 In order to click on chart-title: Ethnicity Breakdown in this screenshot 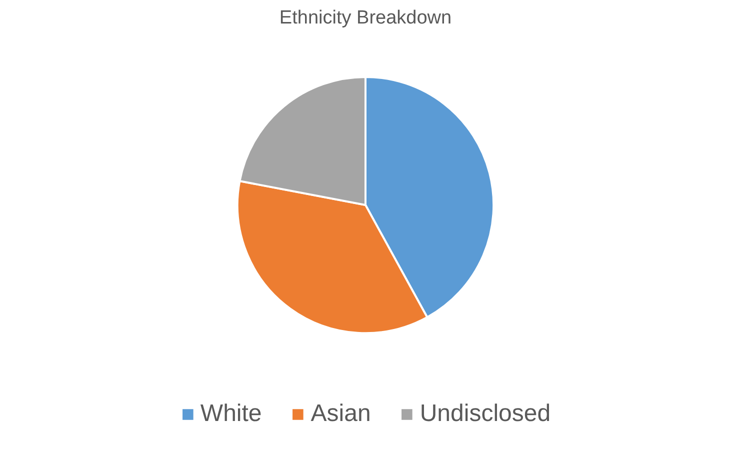, I will do `click(365, 18)`.